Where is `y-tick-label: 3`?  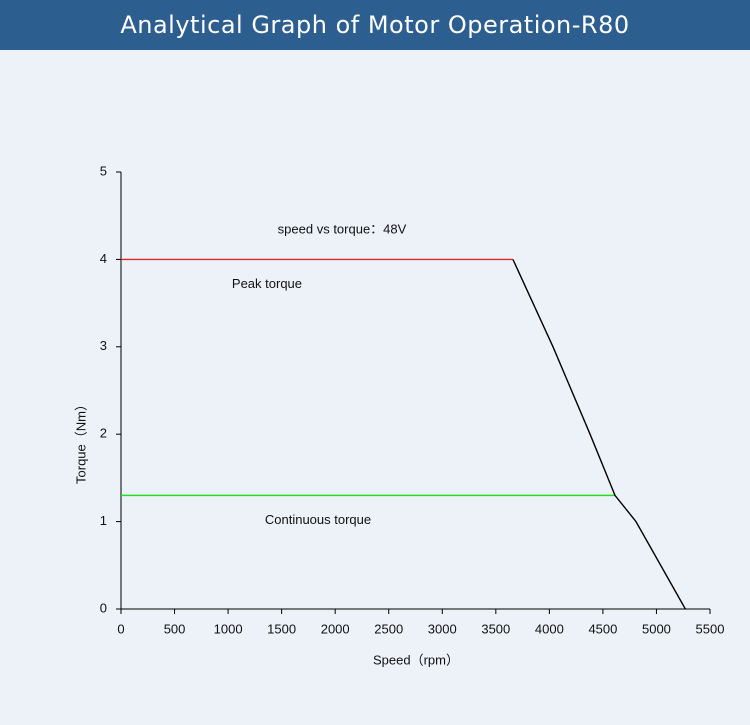
y-tick-label: 3 is located at coordinates (103, 345).